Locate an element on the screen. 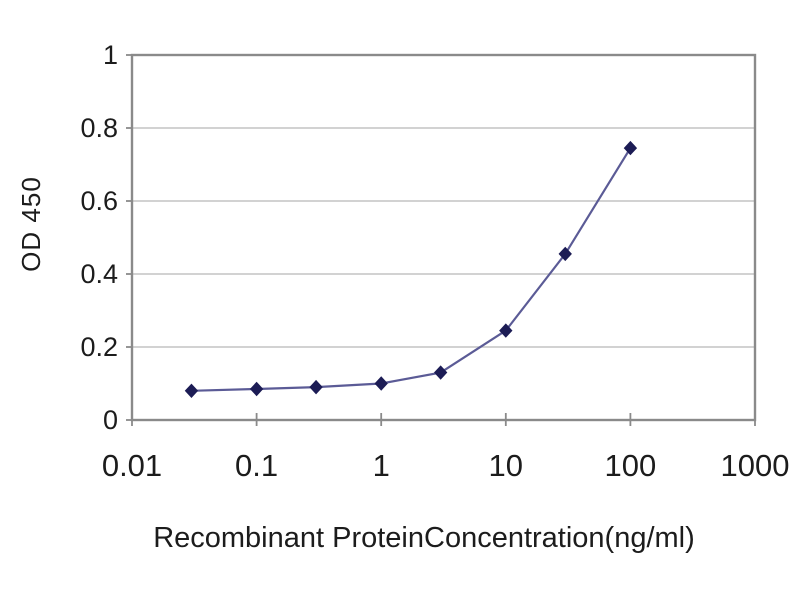 The width and height of the screenshot is (800, 600). x-axis-title: Recombinant ProteinConcentration(ng/ml) is located at coordinates (424, 538).